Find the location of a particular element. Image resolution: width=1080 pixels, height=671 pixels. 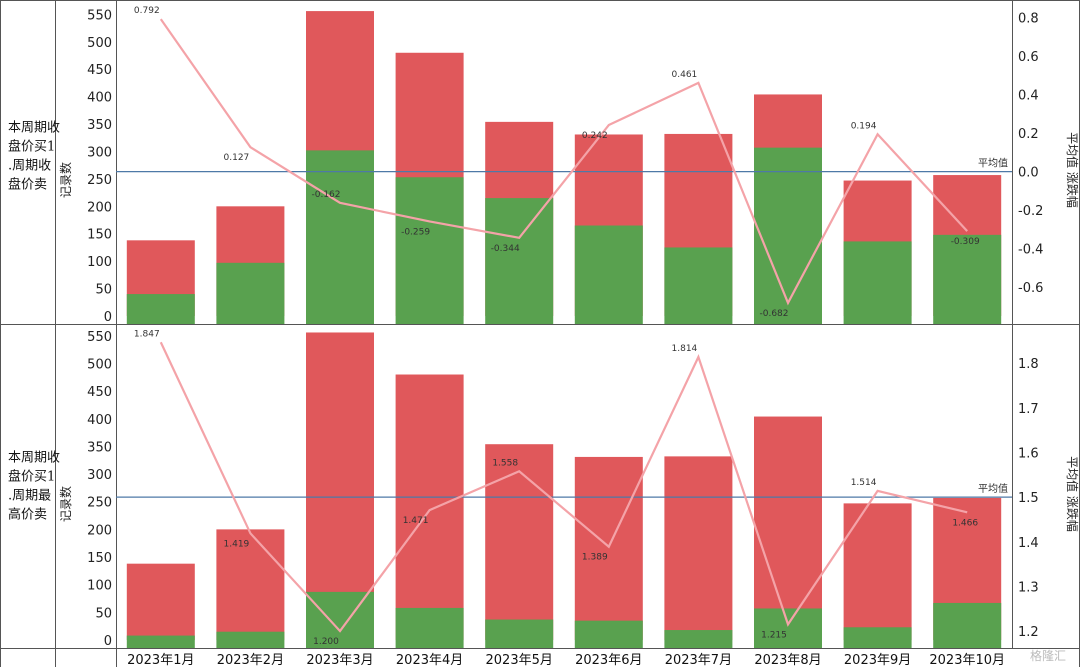

left-tick-label-0: 500 is located at coordinates (99, 43).